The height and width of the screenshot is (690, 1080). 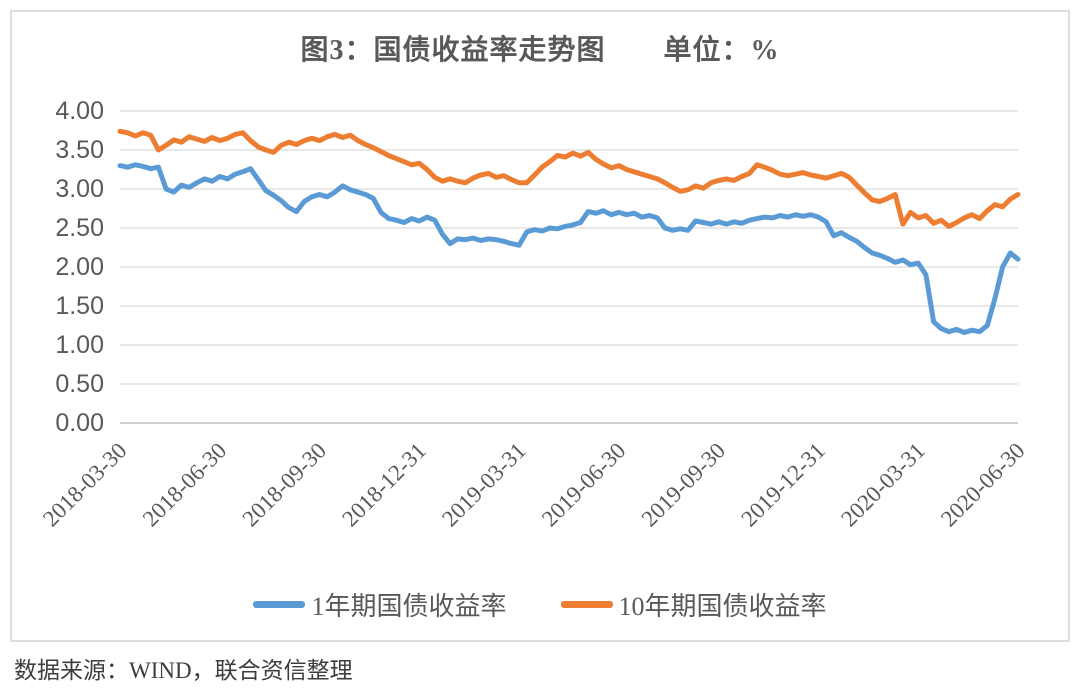 I want to click on legend-swatch-10y-icon, so click(x=586, y=604).